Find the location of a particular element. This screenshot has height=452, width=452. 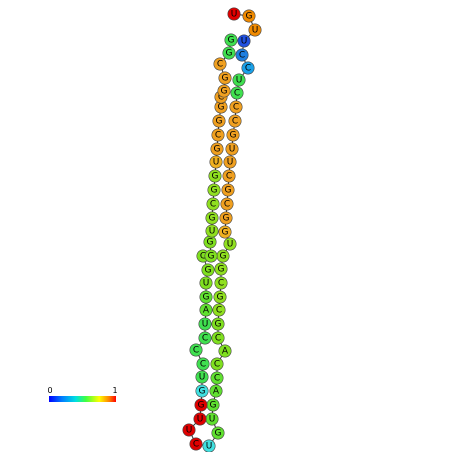

nucleotide-50: G is located at coordinates (211, 256).